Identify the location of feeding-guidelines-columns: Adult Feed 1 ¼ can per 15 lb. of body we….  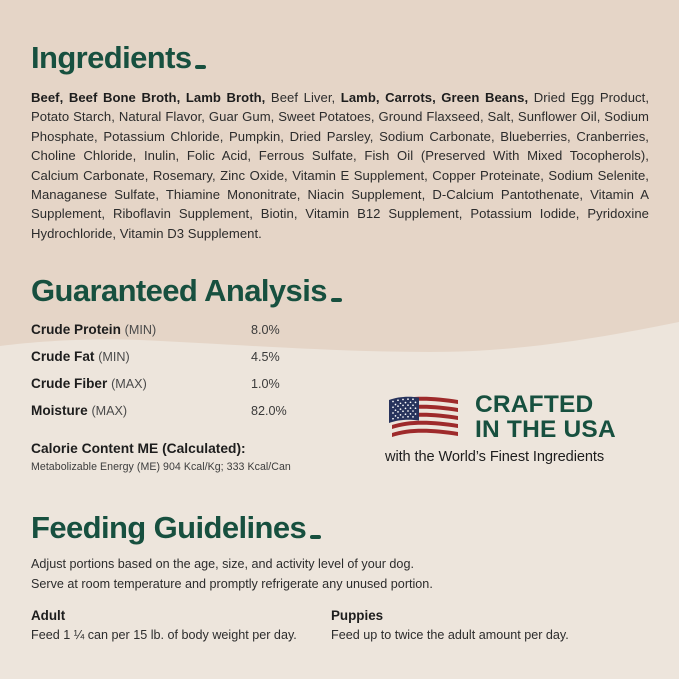
(340, 626).